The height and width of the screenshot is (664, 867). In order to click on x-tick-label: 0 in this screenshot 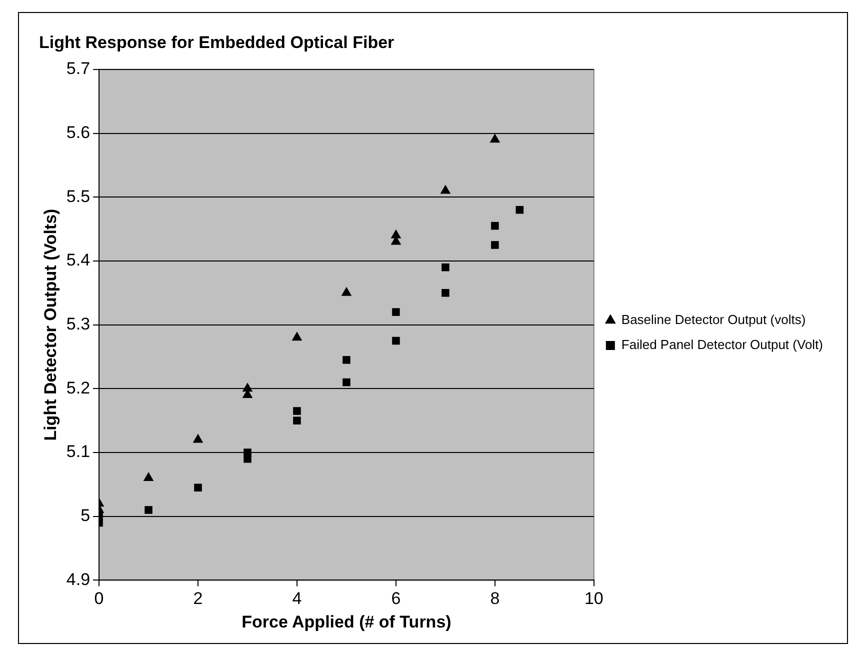, I will do `click(99, 598)`.